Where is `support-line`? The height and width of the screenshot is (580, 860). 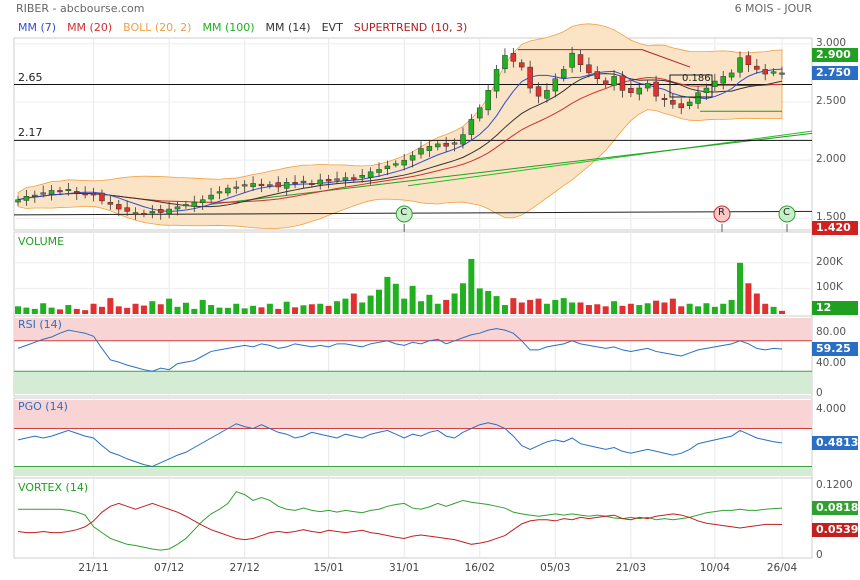 support-line is located at coordinates (413, 213).